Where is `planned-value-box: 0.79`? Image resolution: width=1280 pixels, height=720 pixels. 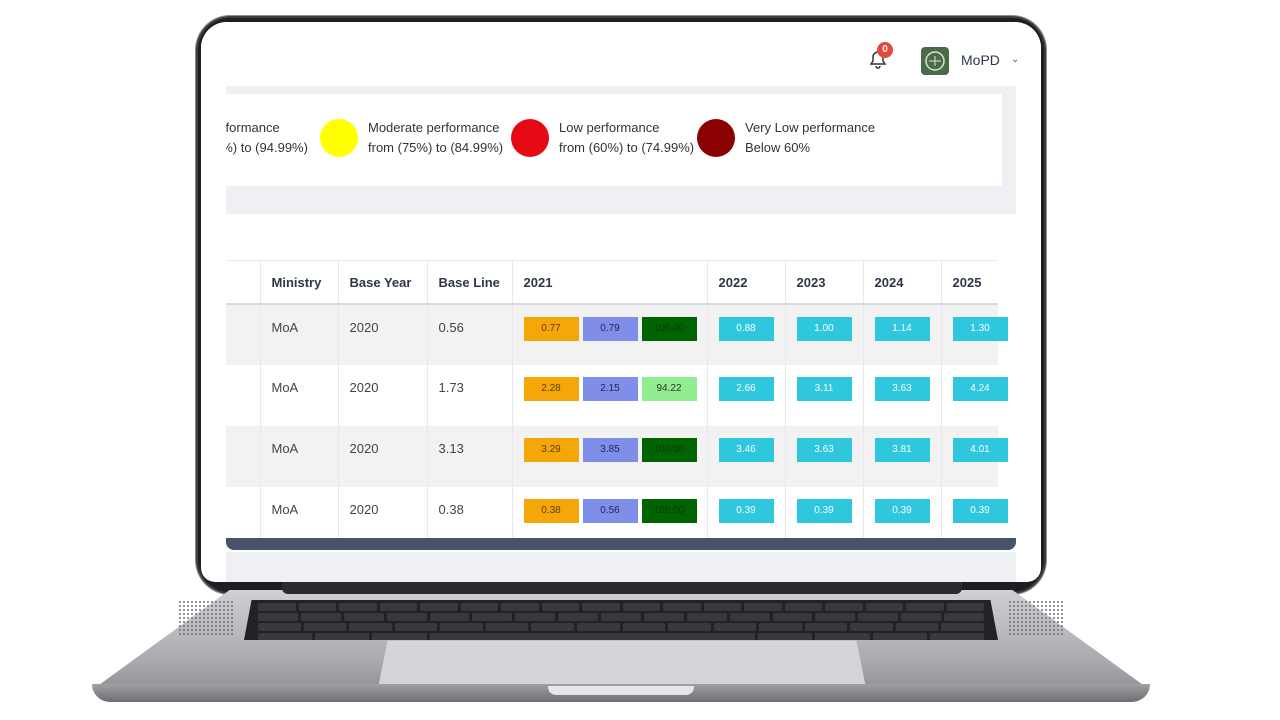 planned-value-box: 0.79 is located at coordinates (610, 329).